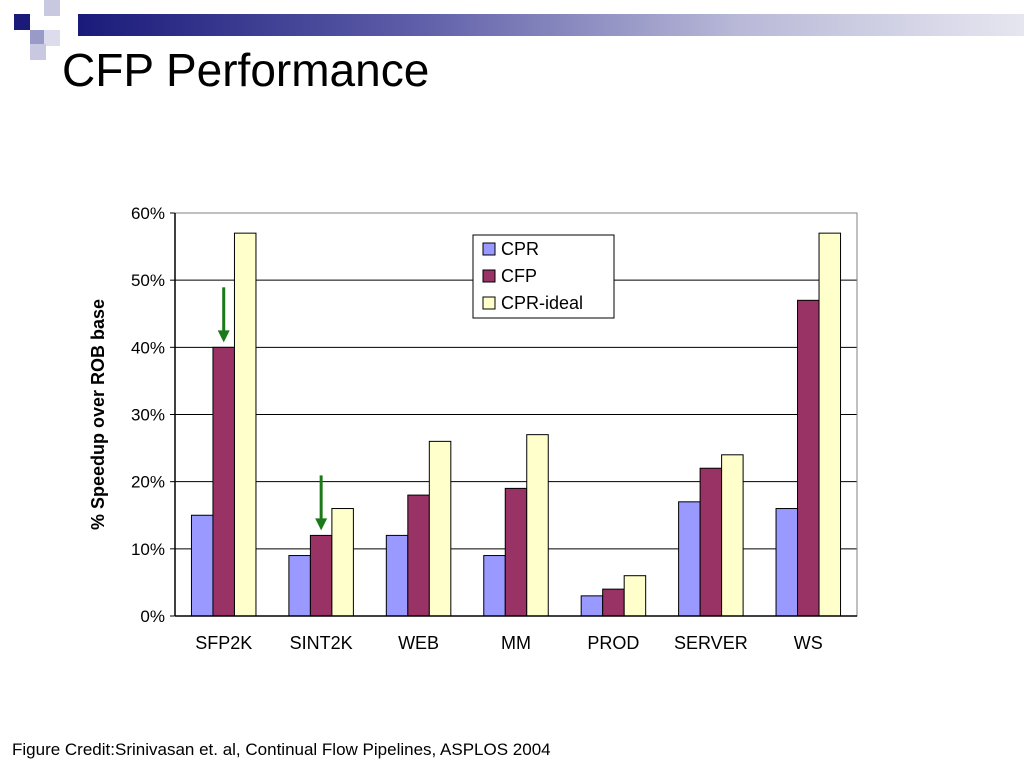  What do you see at coordinates (397, 575) in the screenshot?
I see `bar-web-cpr` at bounding box center [397, 575].